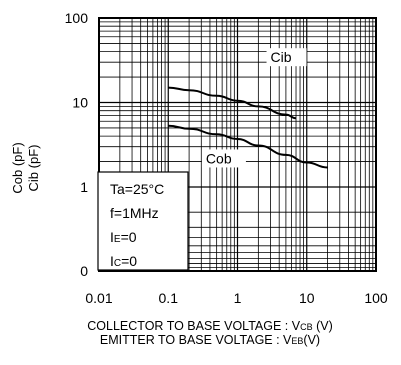 The width and height of the screenshot is (401, 365). I want to click on condition-ie: IE=0, so click(123, 237).